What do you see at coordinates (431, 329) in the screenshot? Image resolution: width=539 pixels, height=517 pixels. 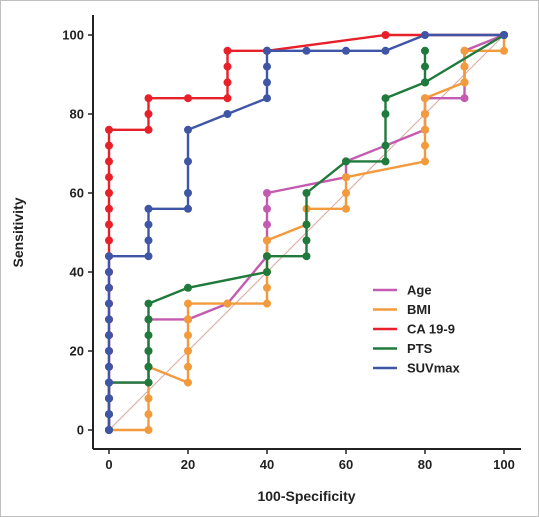 I see `legend-label-ca-19-9: CA 19-9` at bounding box center [431, 329].